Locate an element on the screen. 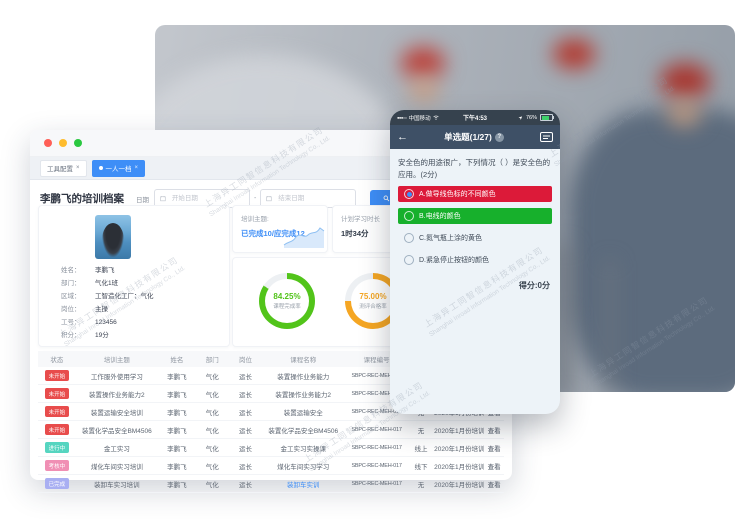 This screenshot has height=519, width=738. minimize-window-icon is located at coordinates (63, 143).